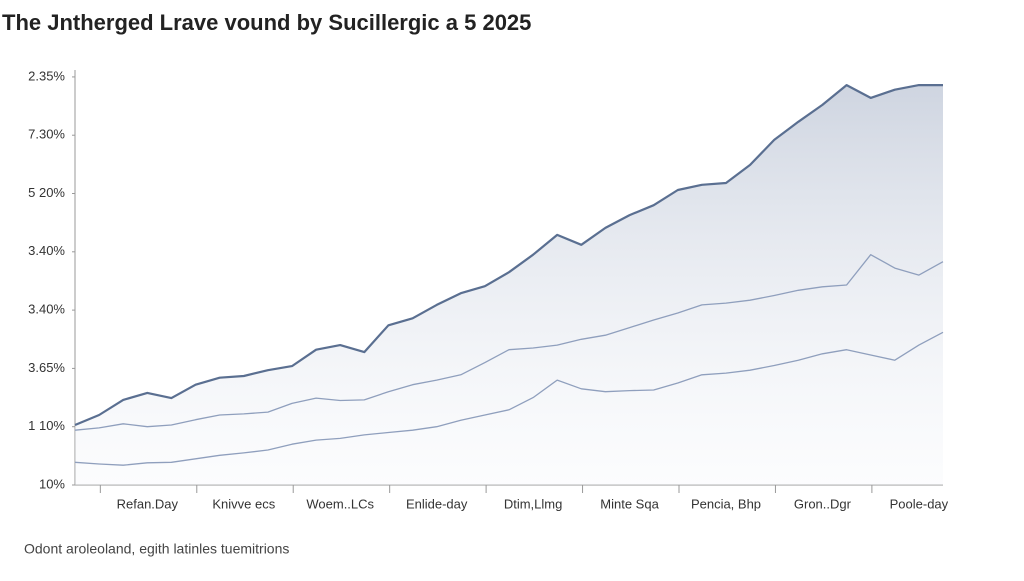  I want to click on x-tick-label: Knivve ecs, so click(243, 503).